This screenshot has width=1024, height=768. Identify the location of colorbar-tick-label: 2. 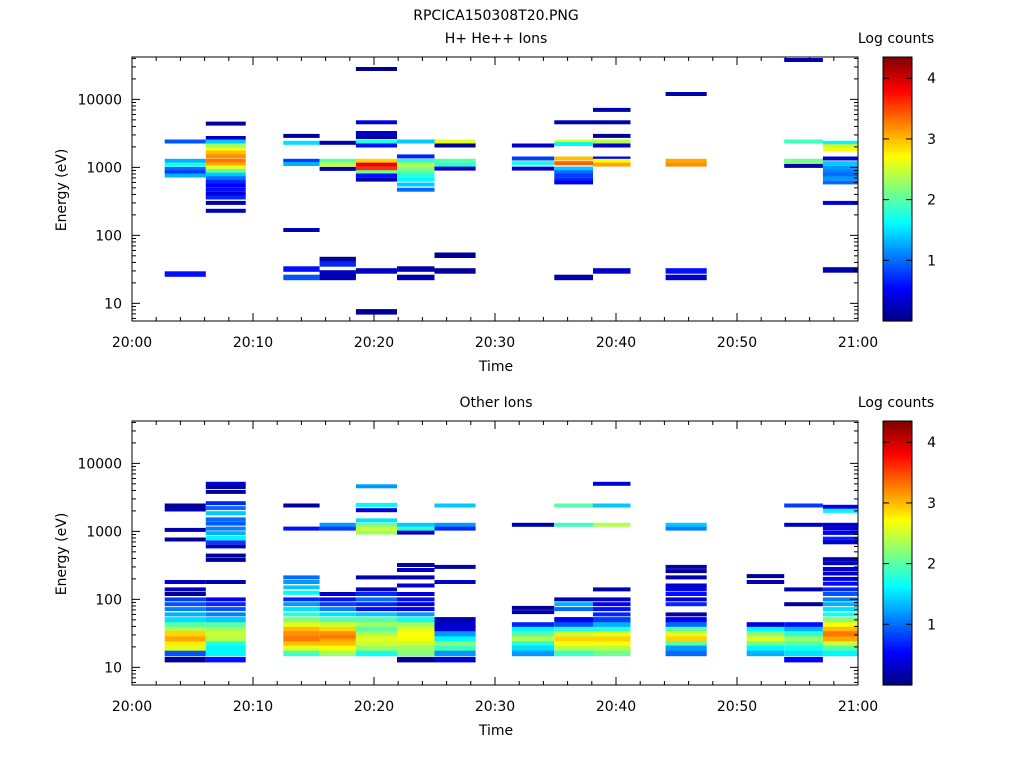
(931, 565).